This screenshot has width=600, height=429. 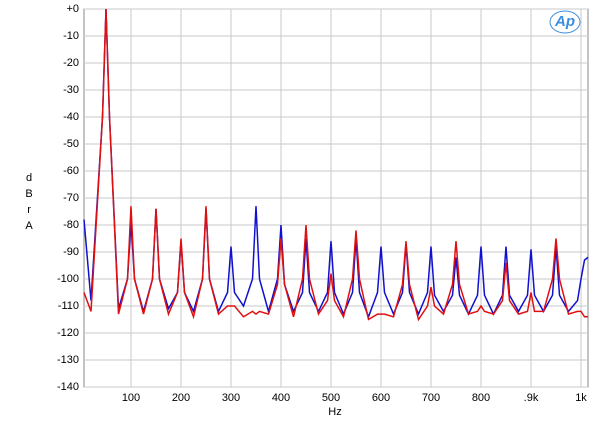 What do you see at coordinates (68, 279) in the screenshot?
I see `y-tick-label: -100` at bounding box center [68, 279].